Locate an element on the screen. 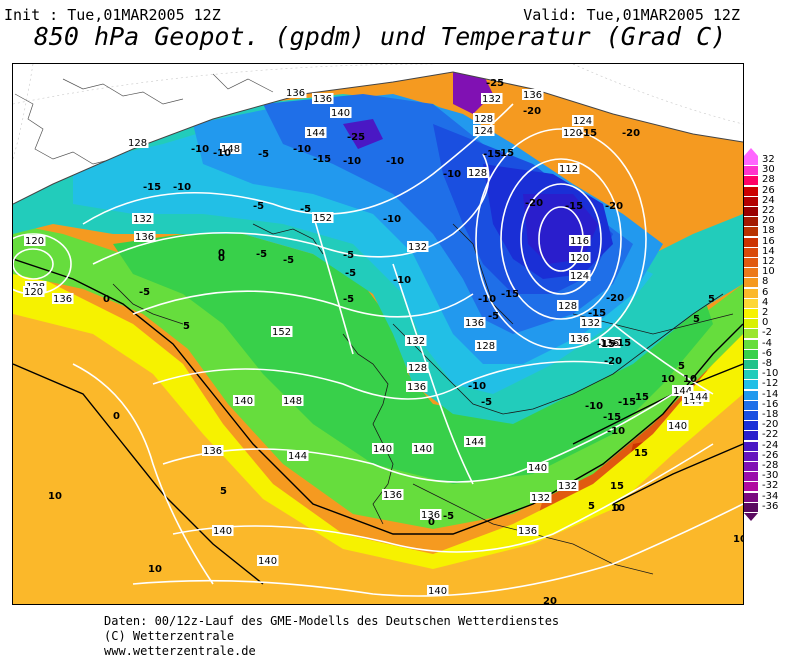 The width and height of the screenshot is (802, 658). legend-entry: -16 is located at coordinates (772, 404).